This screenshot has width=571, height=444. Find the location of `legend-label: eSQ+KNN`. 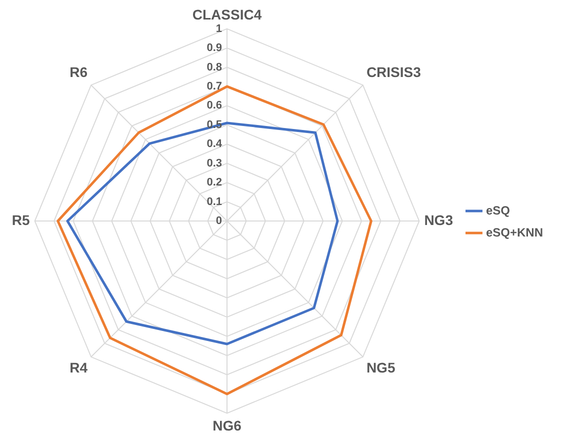

legend-label: eSQ+KNN is located at coordinates (515, 232).